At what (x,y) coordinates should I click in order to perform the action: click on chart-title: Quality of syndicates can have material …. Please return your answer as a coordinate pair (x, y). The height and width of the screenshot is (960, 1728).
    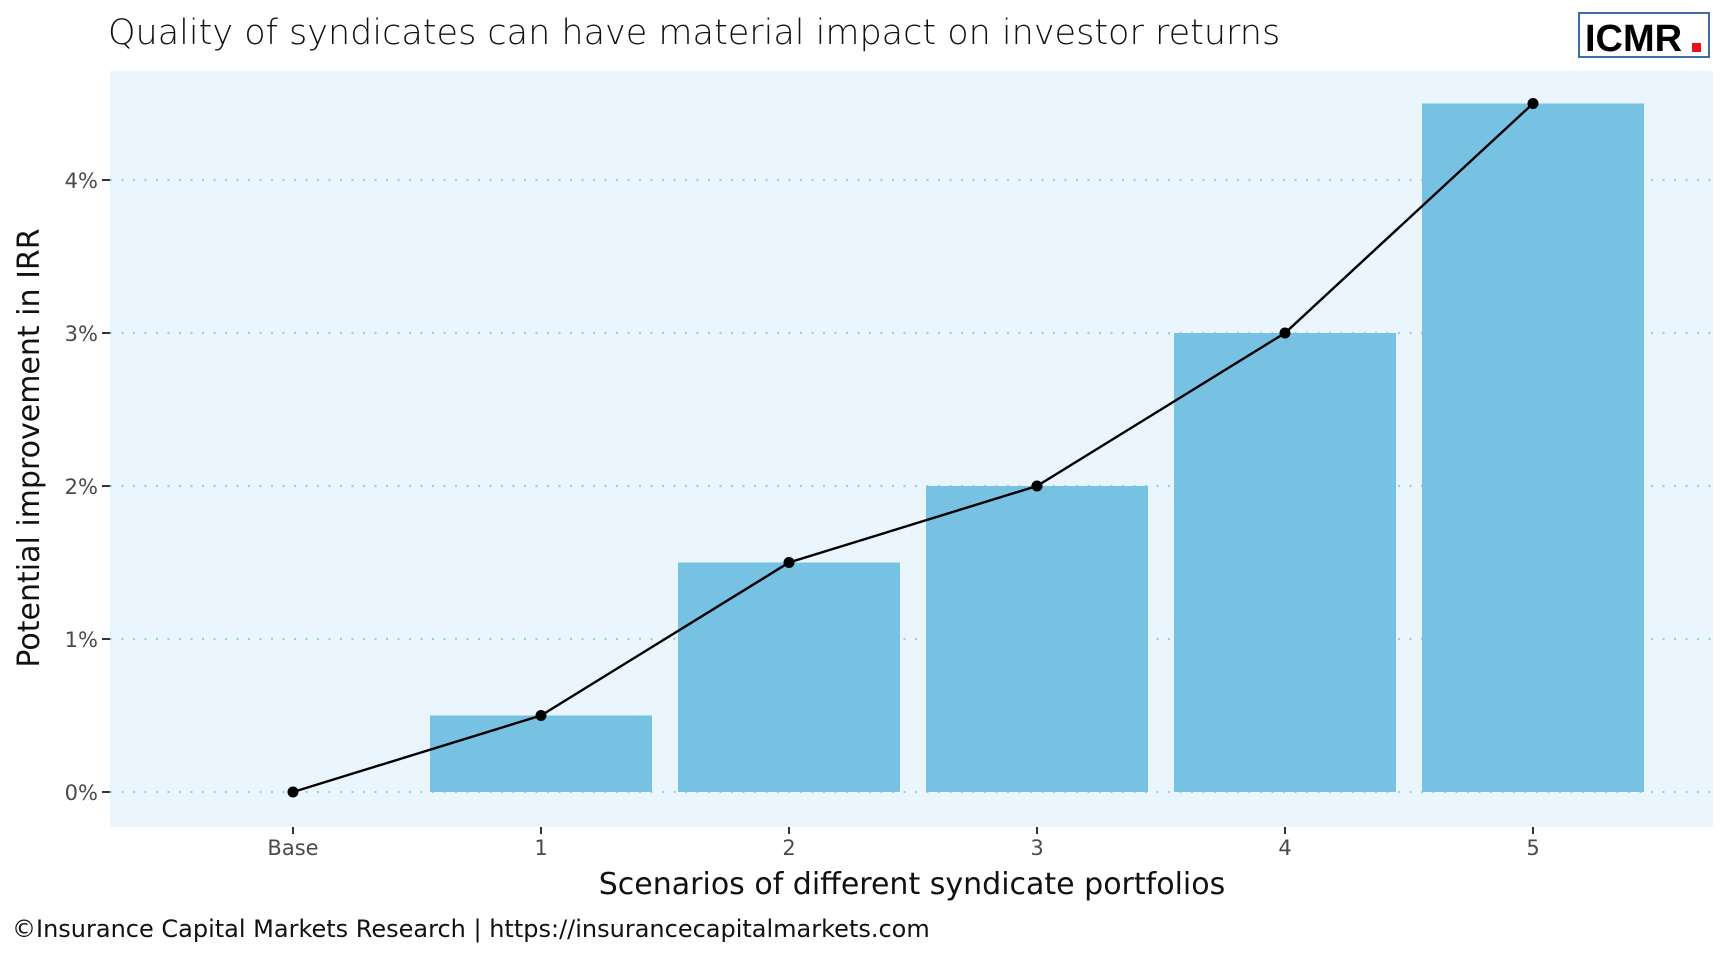
    Looking at the image, I should click on (694, 33).